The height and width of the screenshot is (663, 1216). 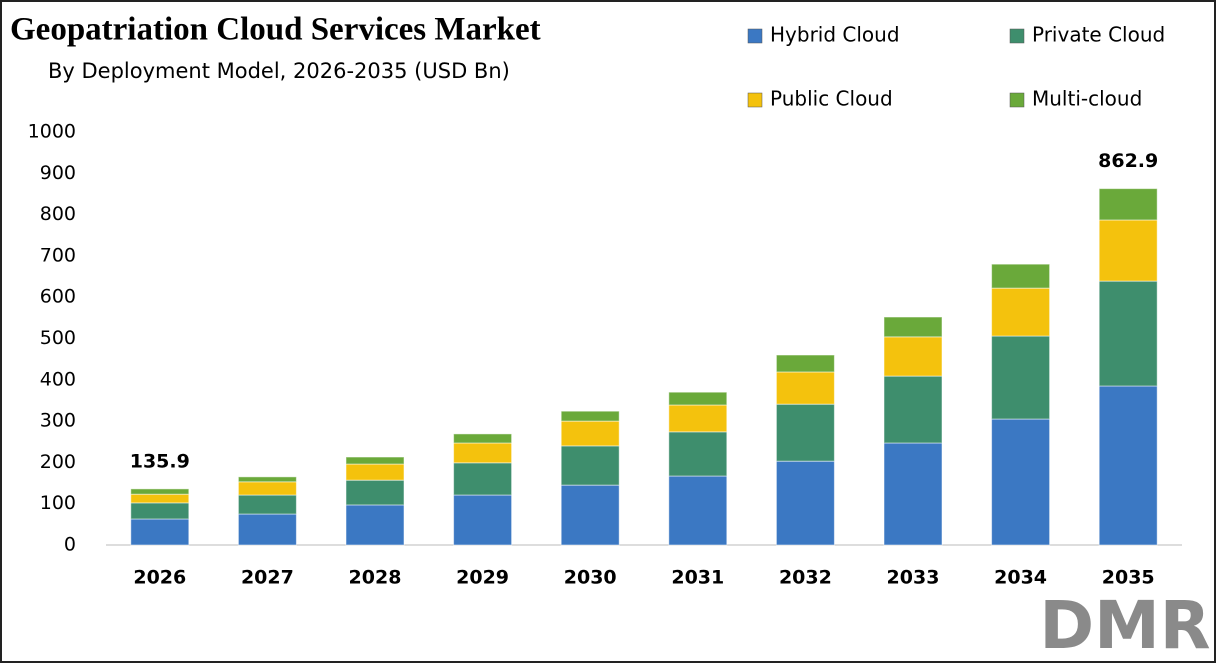 What do you see at coordinates (58, 421) in the screenshot?
I see `y-tick-label: 300` at bounding box center [58, 421].